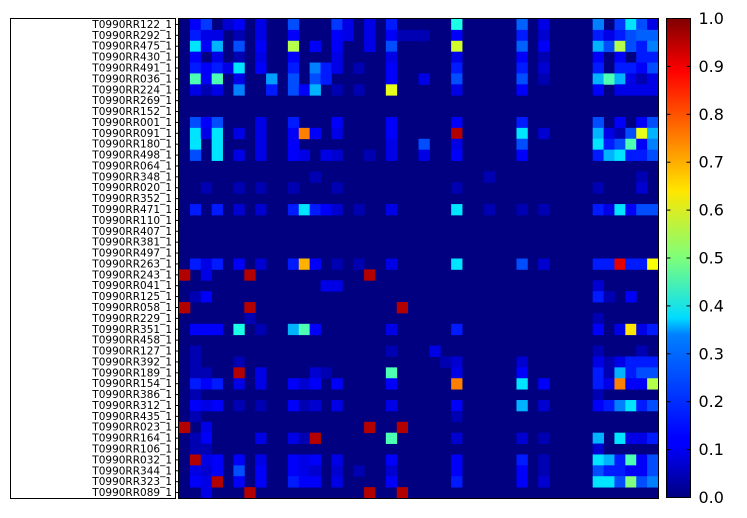 Image resolution: width=747 pixels, height=518 pixels. Describe the element at coordinates (711, 210) in the screenshot. I see `colorbar-tick-label: 0.6` at that location.